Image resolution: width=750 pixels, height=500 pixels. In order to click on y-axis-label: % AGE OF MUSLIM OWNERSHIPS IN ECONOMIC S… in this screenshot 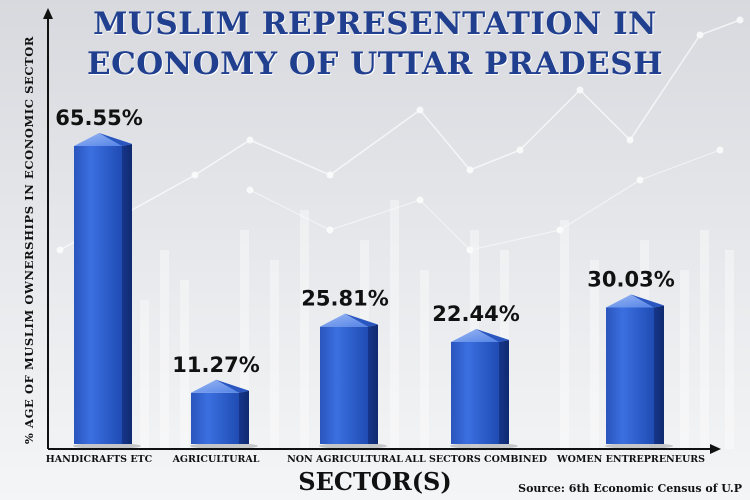, I will do `click(29, 240)`.